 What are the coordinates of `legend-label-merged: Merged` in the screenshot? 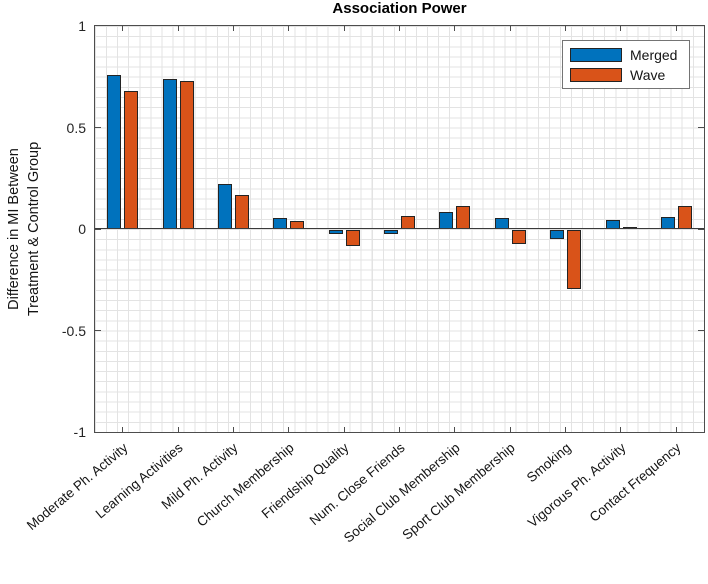 It's located at (654, 54).